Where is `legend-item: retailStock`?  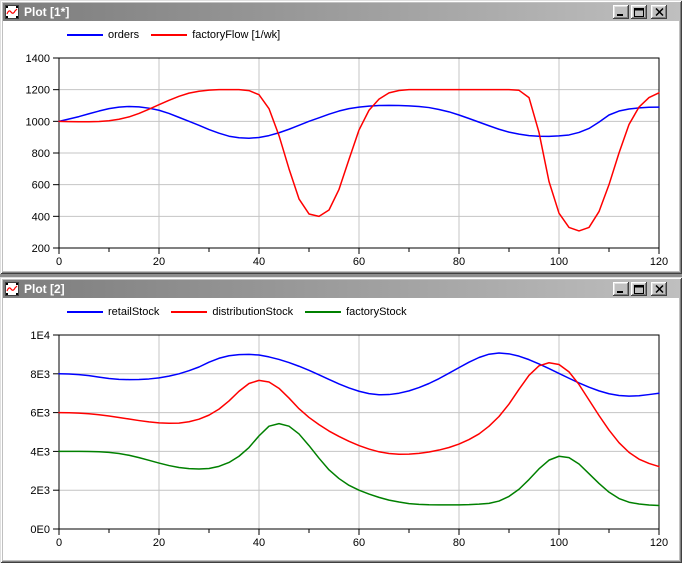
legend-item: retailStock is located at coordinates (113, 312).